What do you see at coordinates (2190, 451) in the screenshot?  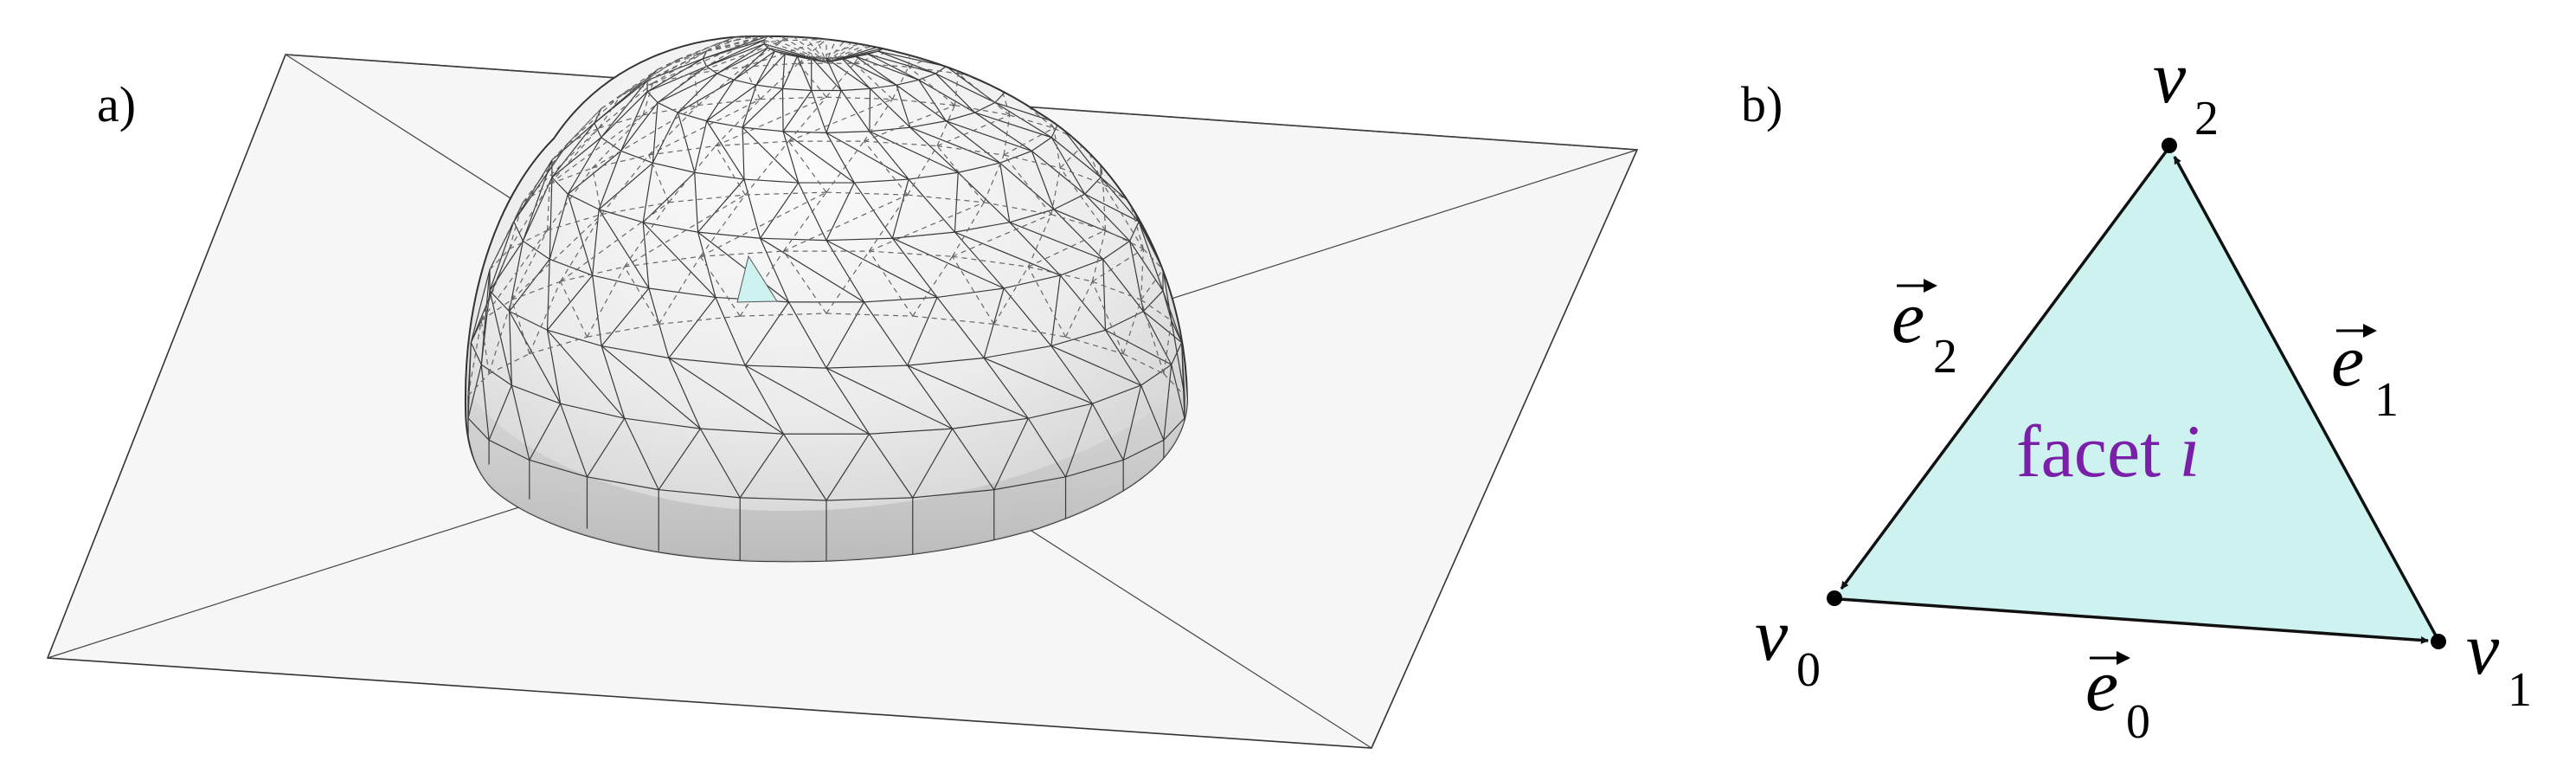 I see `facet-label-index: i` at bounding box center [2190, 451].